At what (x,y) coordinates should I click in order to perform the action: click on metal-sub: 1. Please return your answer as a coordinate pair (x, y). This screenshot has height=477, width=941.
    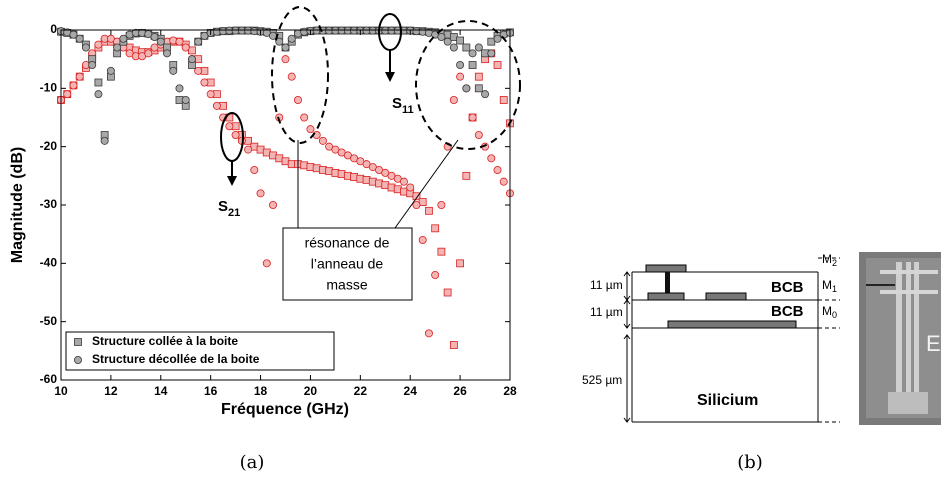
    Looking at the image, I should click on (834, 289).